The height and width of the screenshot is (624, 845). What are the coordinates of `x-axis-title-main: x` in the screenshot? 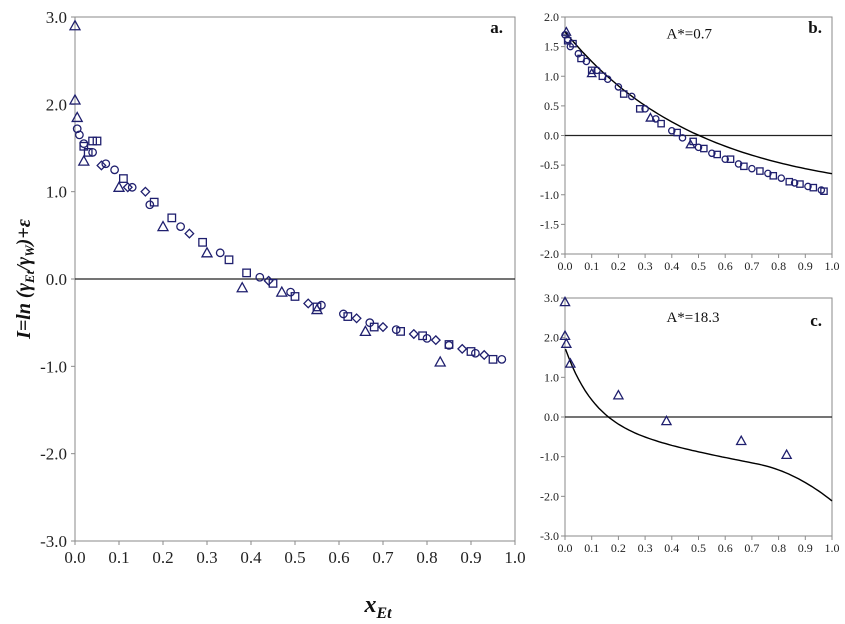 It's located at (369, 605).